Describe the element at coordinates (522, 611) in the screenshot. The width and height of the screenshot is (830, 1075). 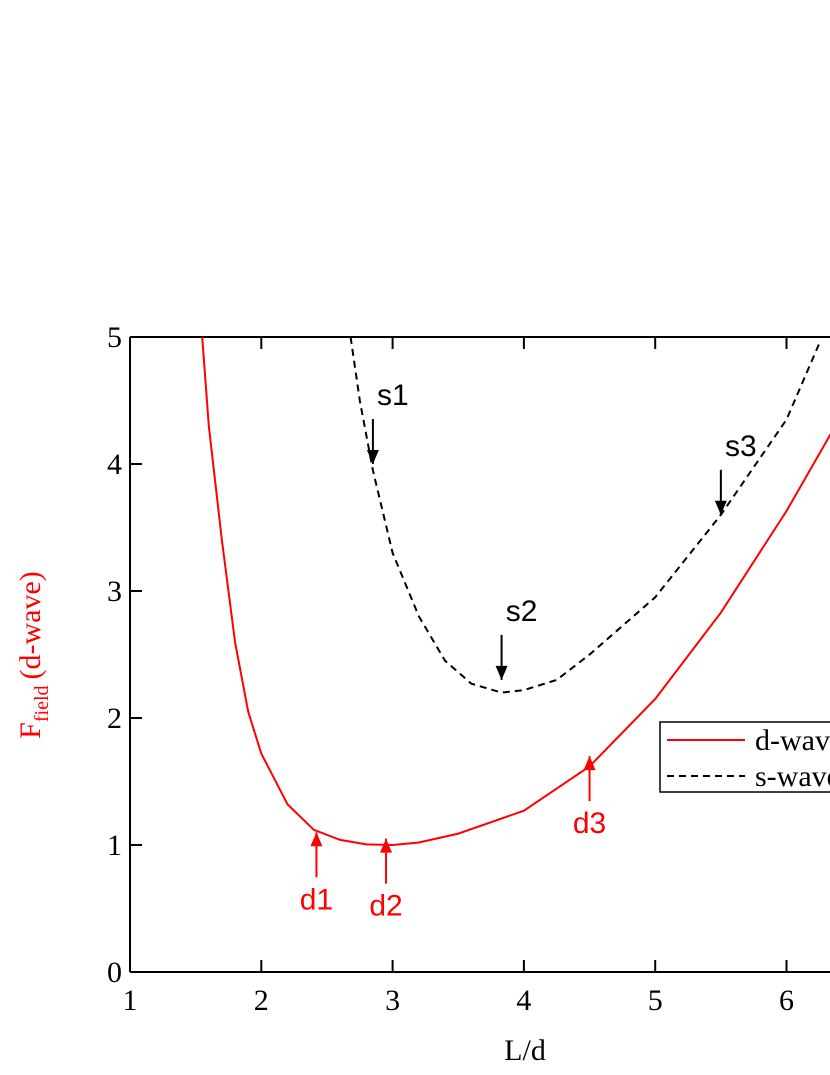
I see `annotation-label: s2` at that location.